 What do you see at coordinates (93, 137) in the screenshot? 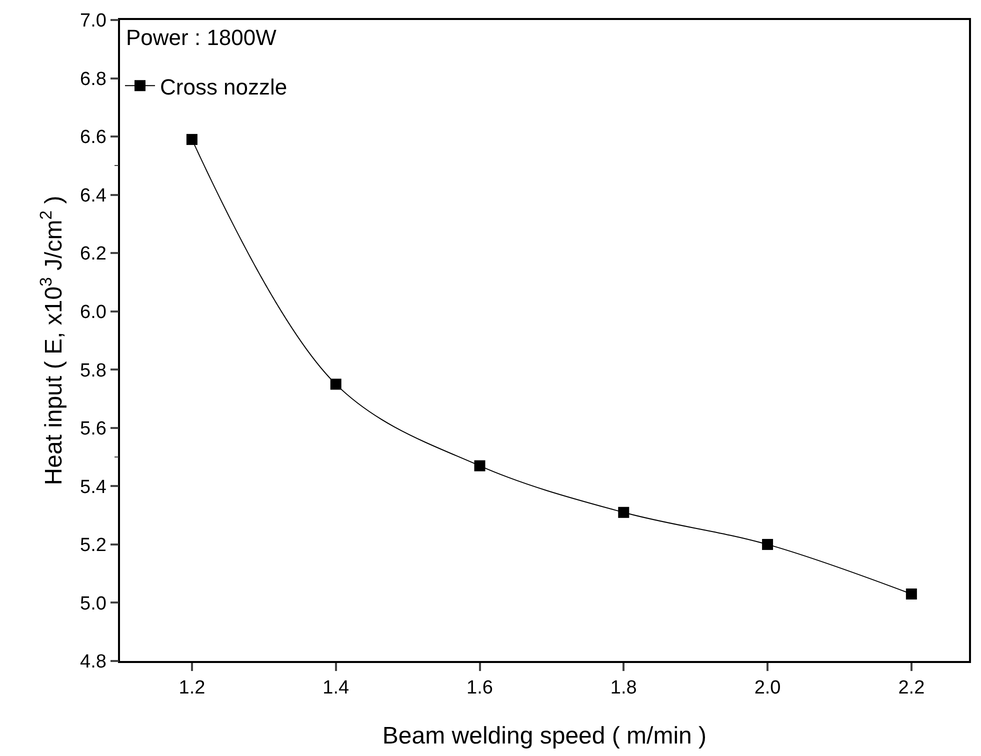
I see `y-tick-label: 6.6` at bounding box center [93, 137].